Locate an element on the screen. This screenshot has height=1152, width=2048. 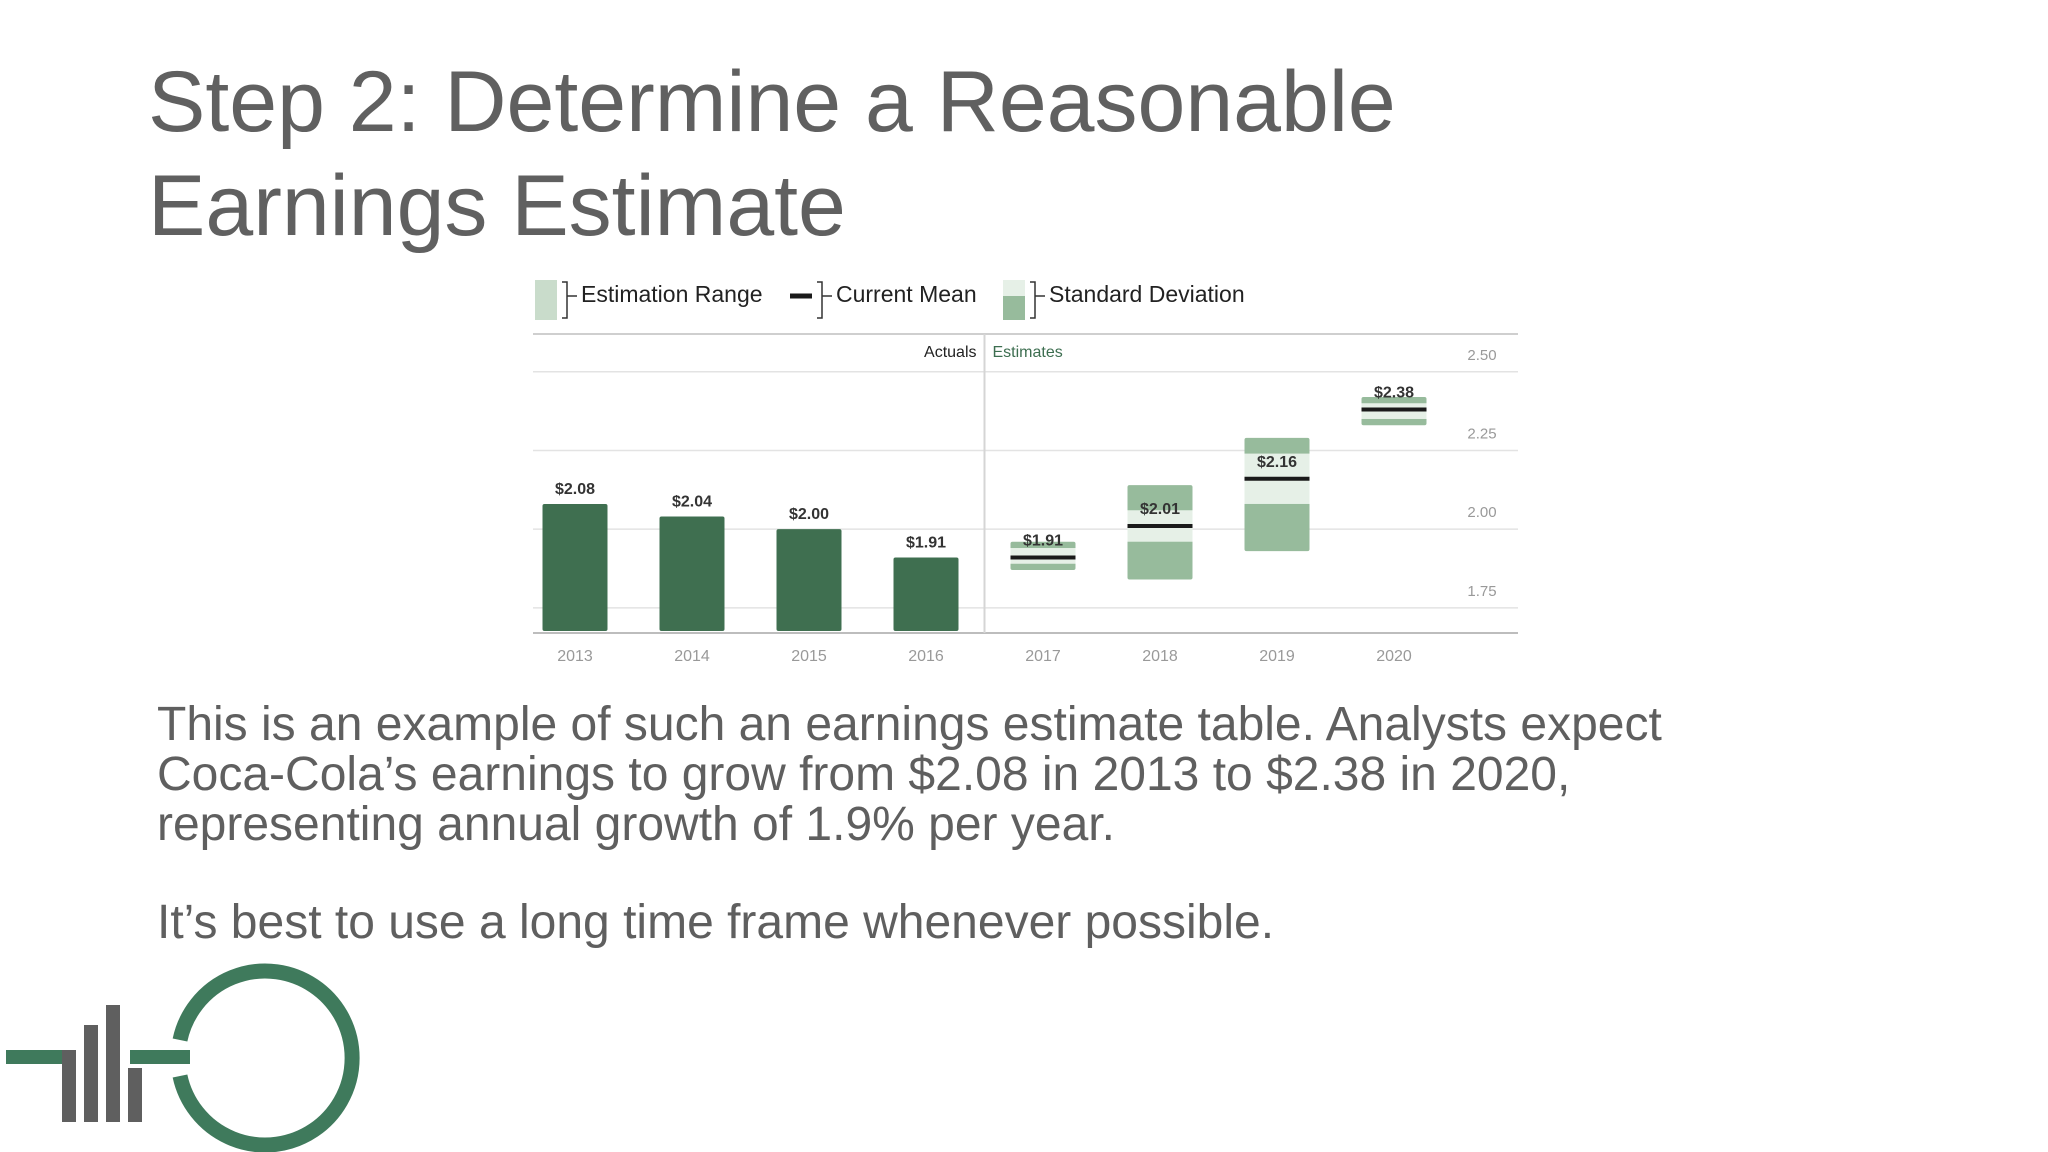
logo-ring is located at coordinates (266, 1057).